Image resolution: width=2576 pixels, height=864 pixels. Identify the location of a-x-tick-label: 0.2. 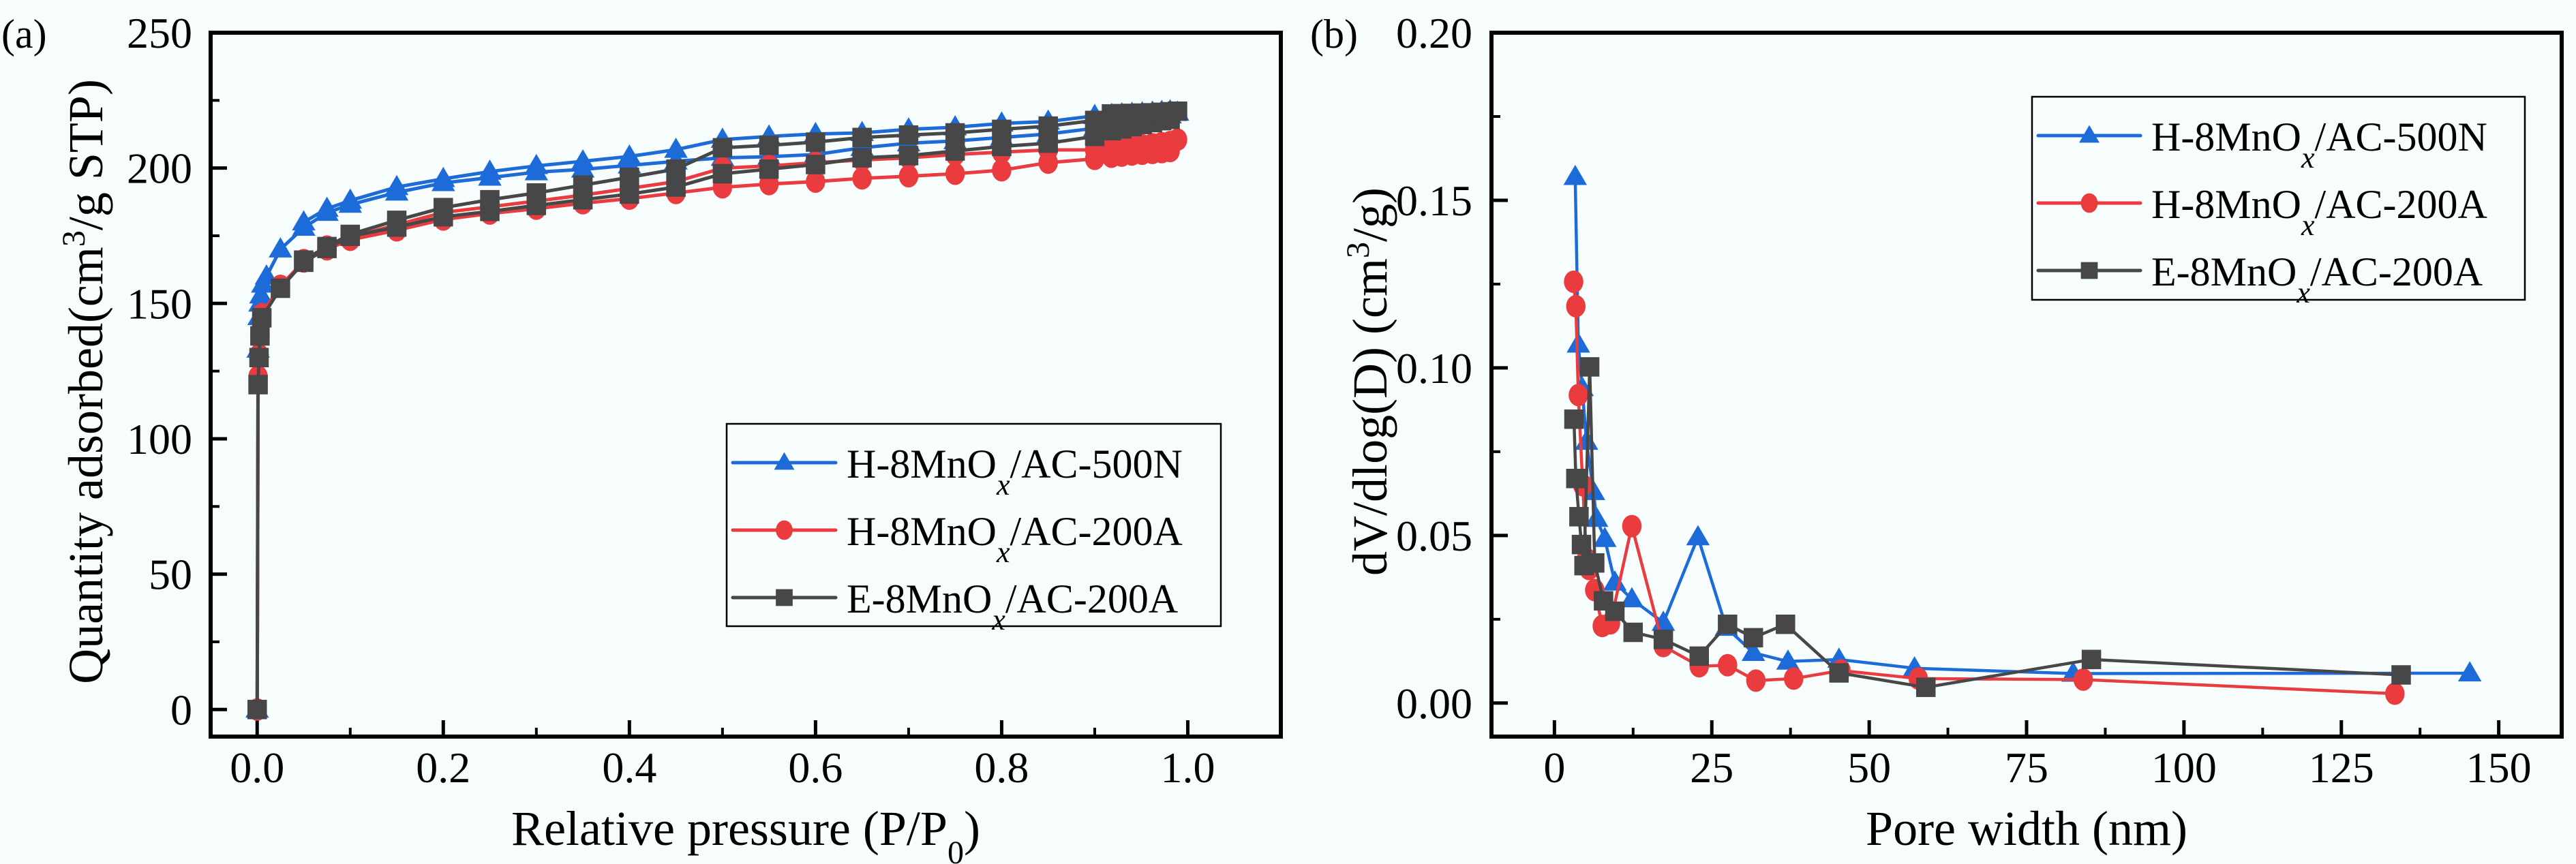
(443, 767).